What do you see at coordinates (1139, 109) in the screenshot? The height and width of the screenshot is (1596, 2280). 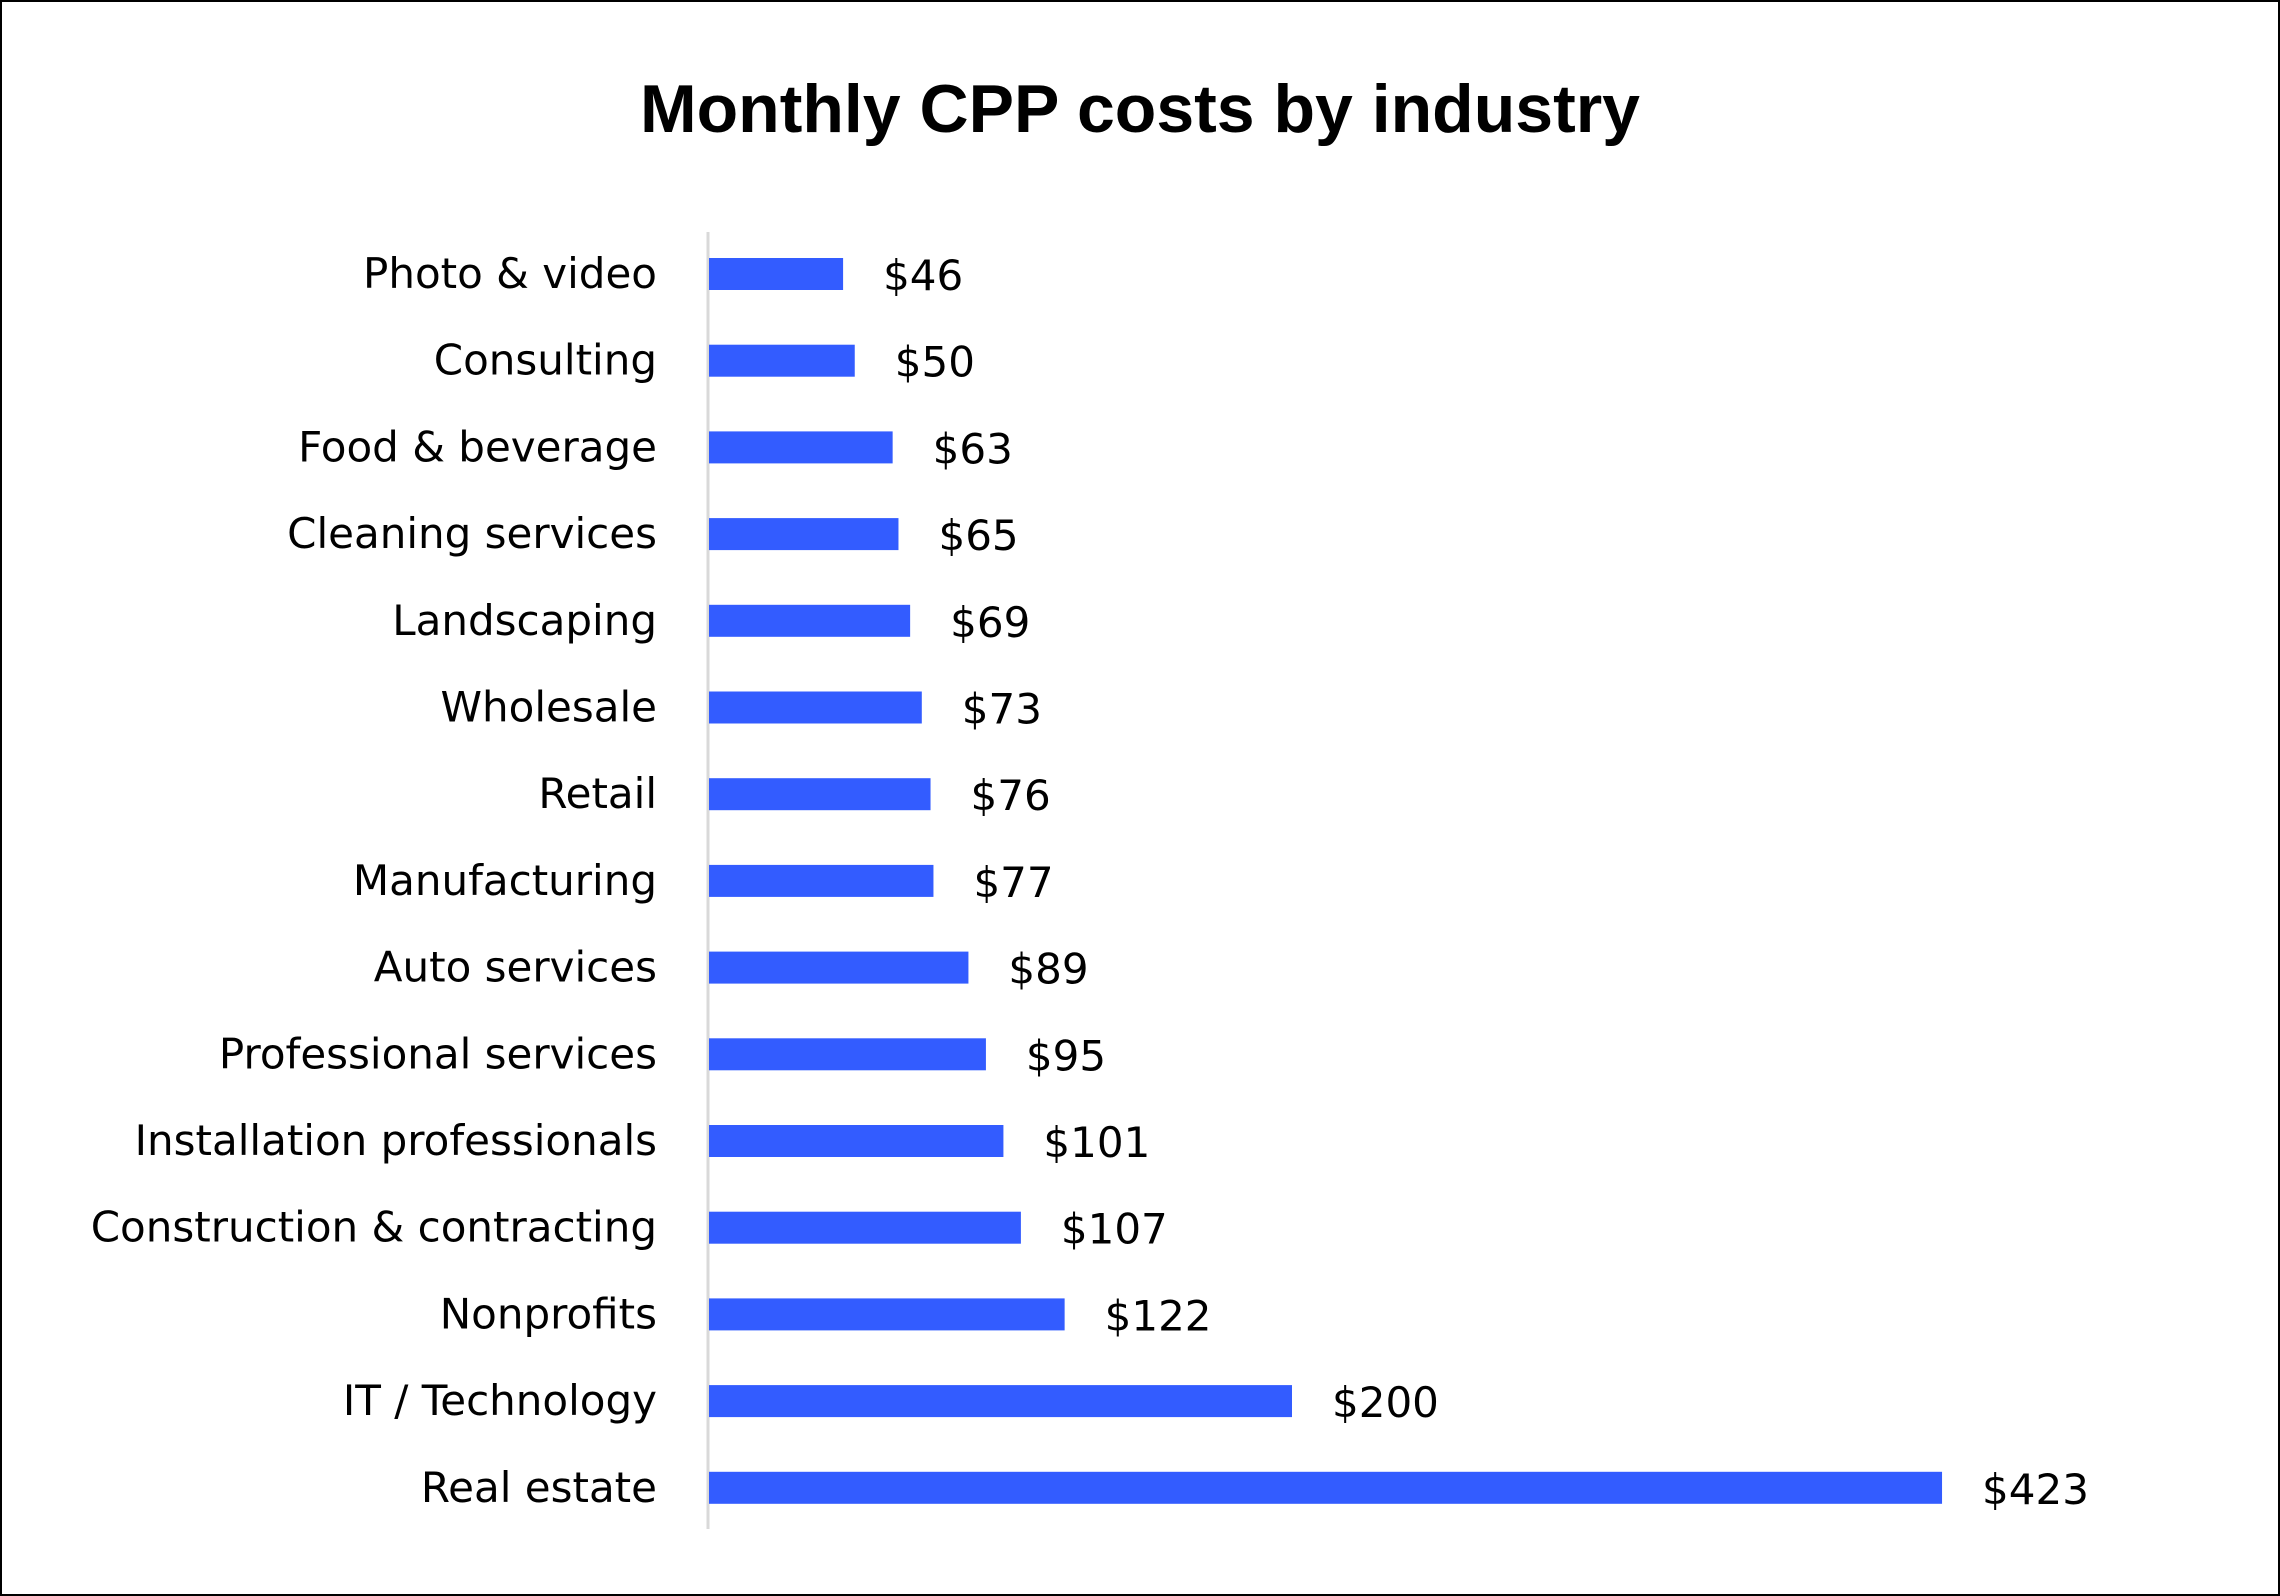 I see `chart-title: Monthly CPP costs by industry` at bounding box center [1139, 109].